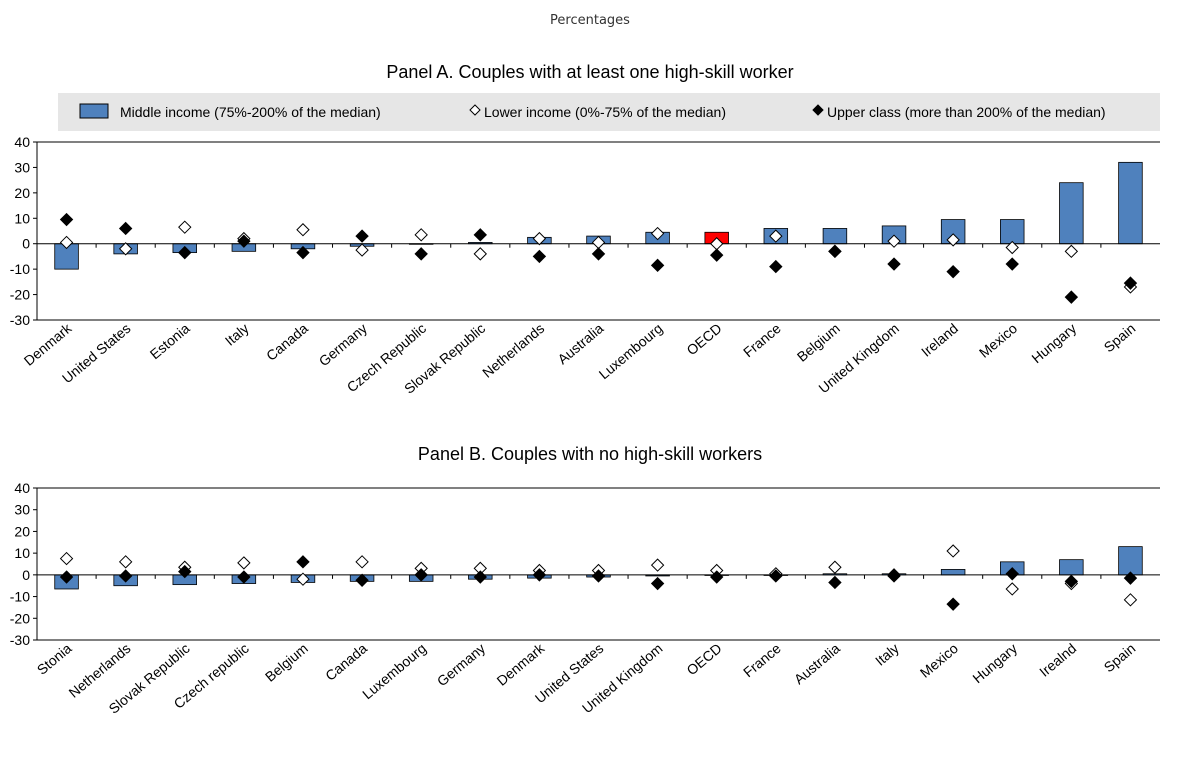 This screenshot has height=762, width=1181. Describe the element at coordinates (887, 654) in the screenshot. I see `panel-b-category-label: Italy` at that location.